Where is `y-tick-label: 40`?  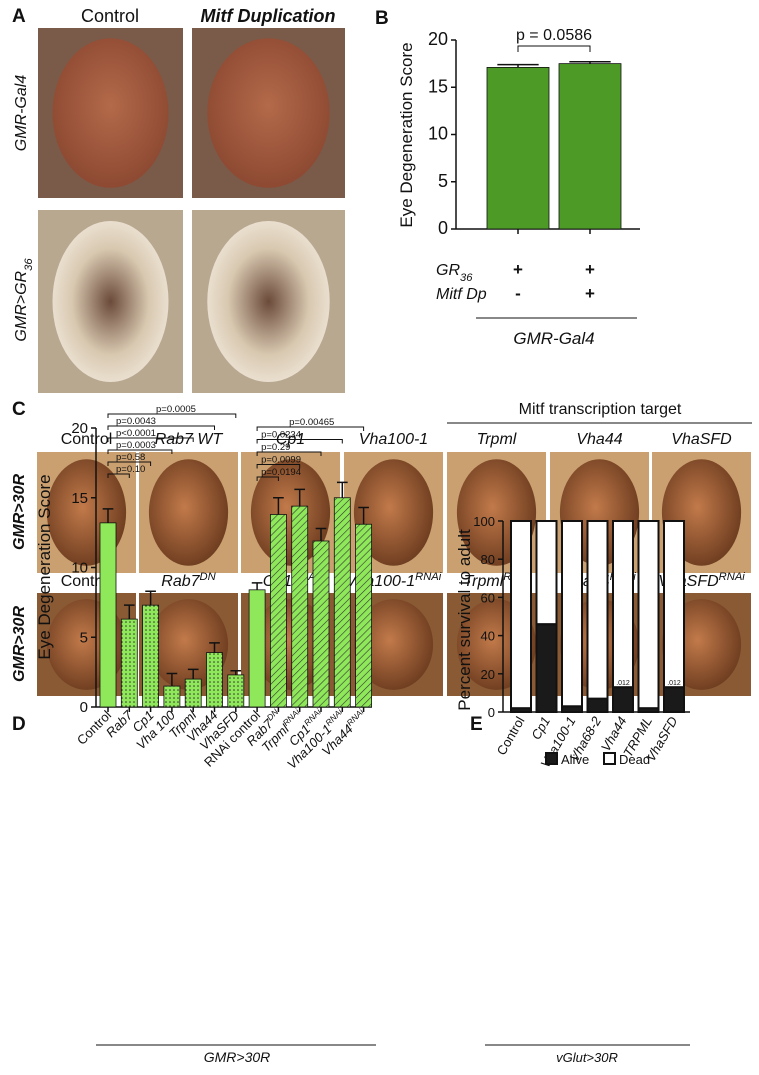
y-tick-label: 40 is located at coordinates (488, 636).